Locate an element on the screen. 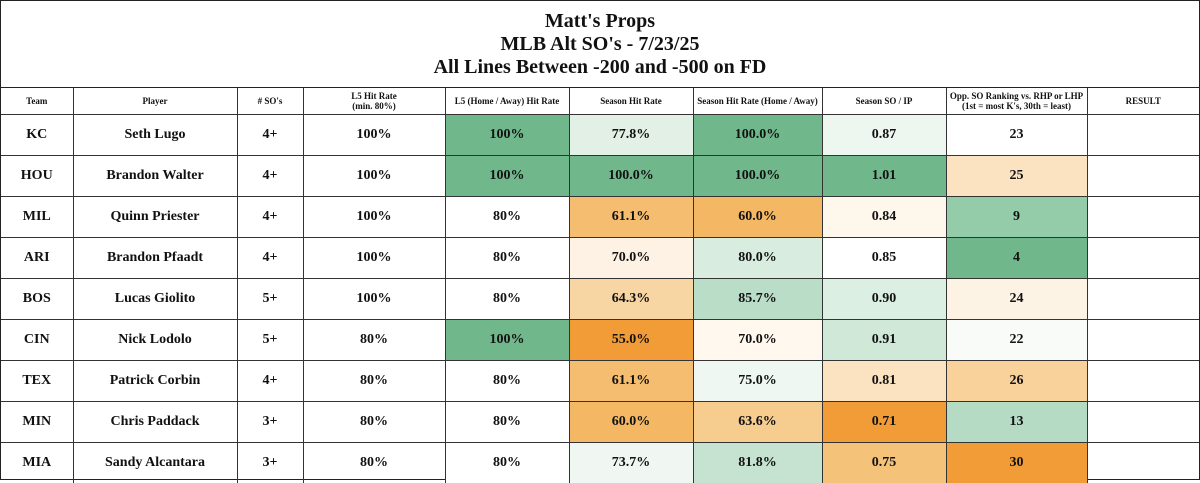 This screenshot has height=483, width=1200. season-so-ip-cell: 0.90 is located at coordinates (884, 299).